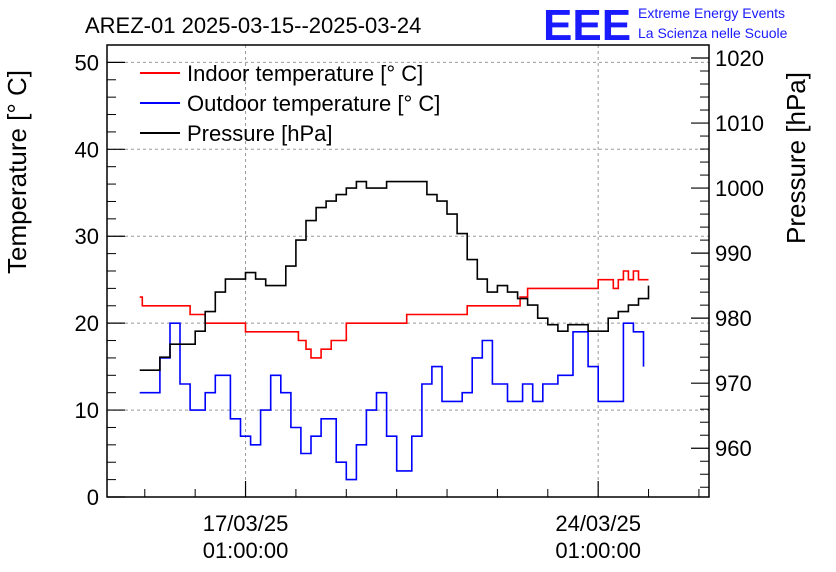 The width and height of the screenshot is (836, 572). Describe the element at coordinates (87, 149) in the screenshot. I see `left-tick-label-4: 40` at that location.